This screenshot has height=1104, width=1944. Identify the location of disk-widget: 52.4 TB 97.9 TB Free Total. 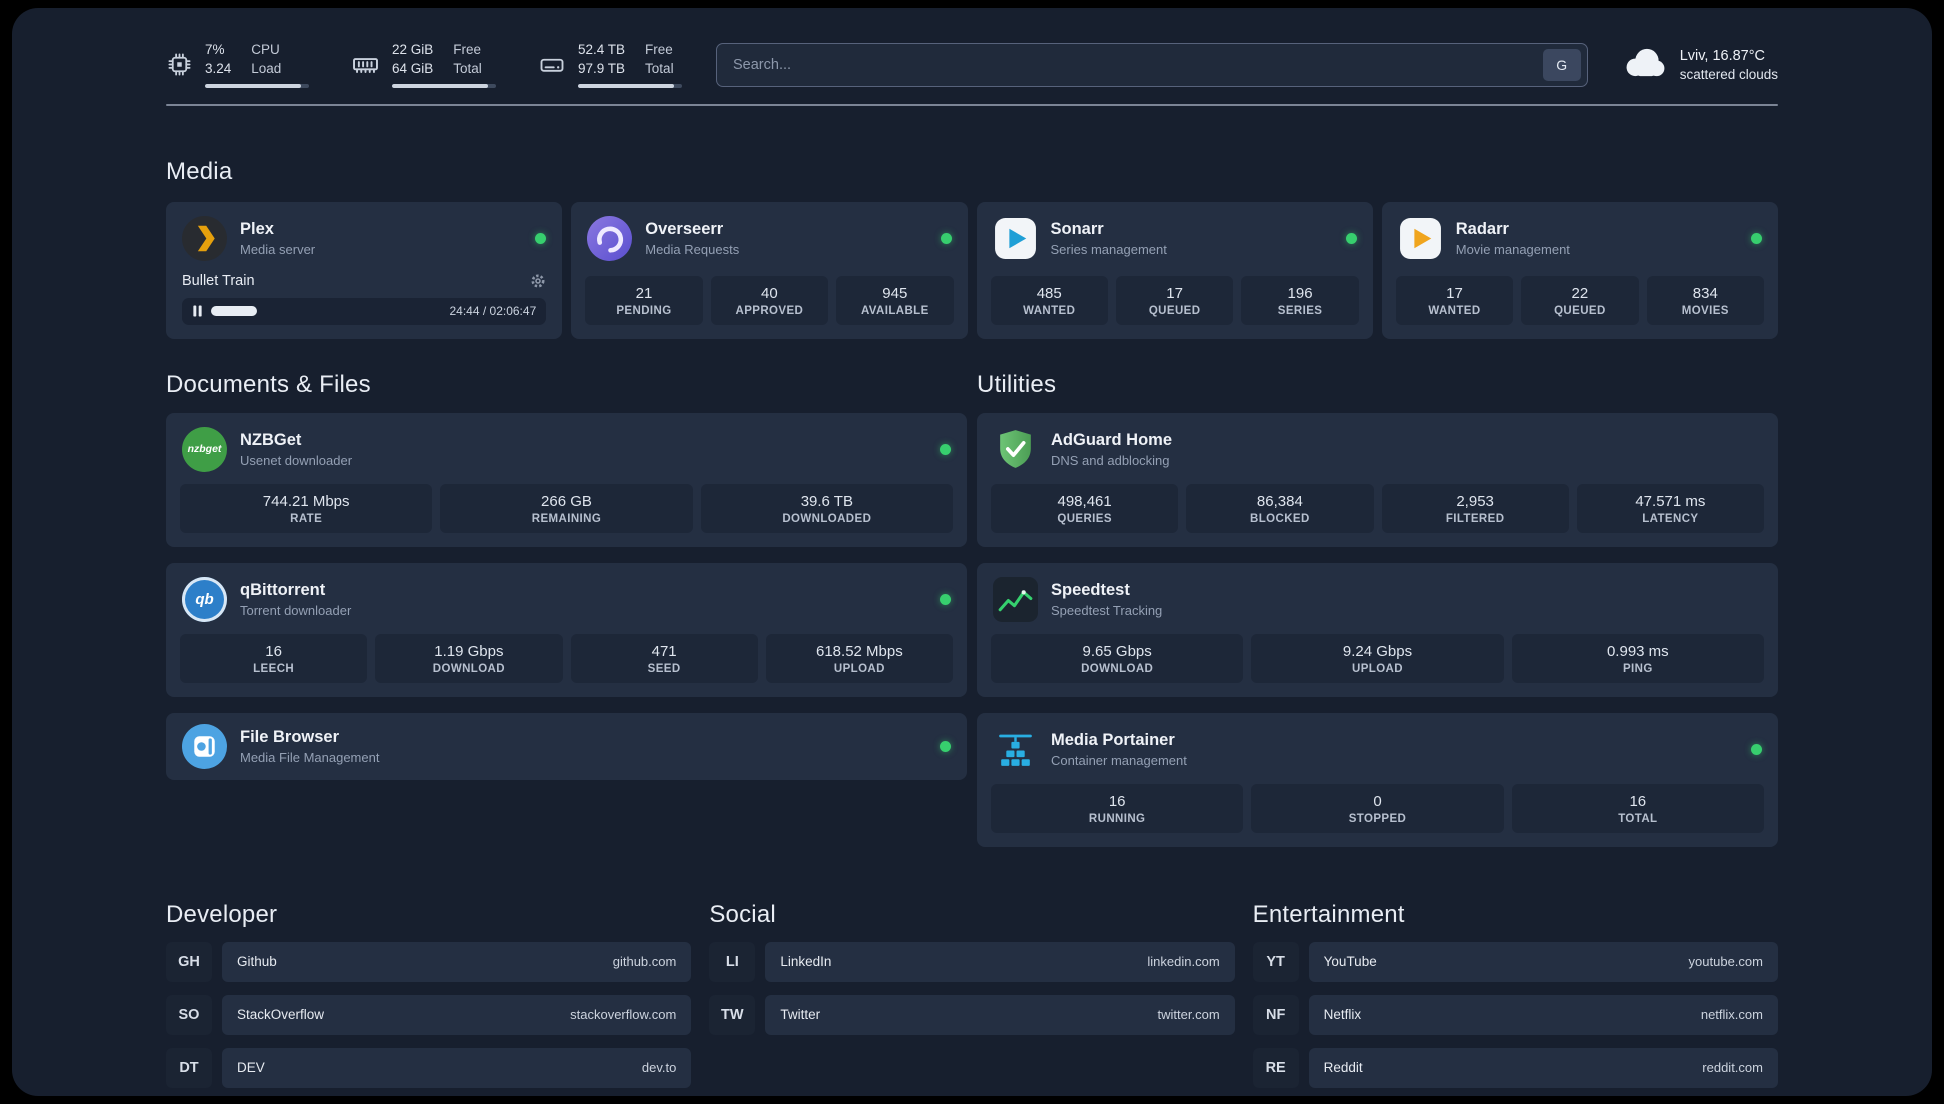
(610, 65).